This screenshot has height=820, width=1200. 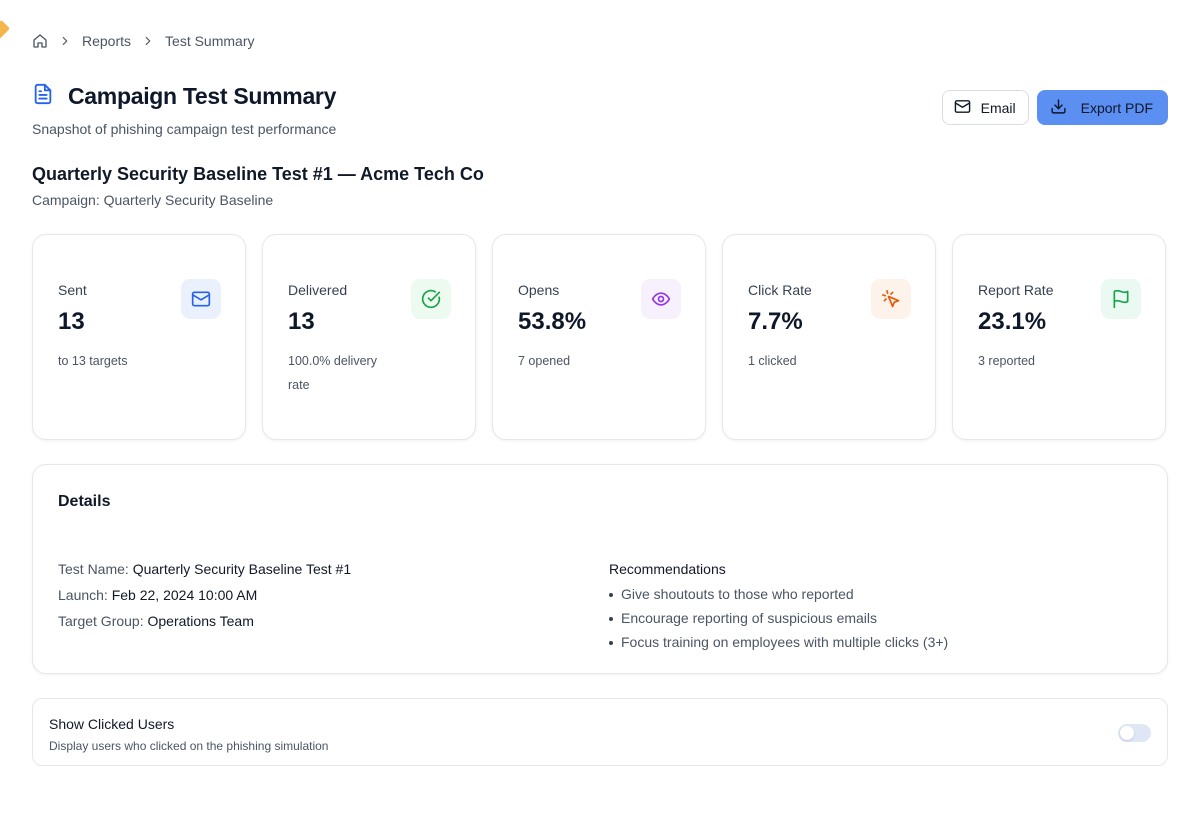 What do you see at coordinates (318, 290) in the screenshot?
I see `stat-label: Delivered` at bounding box center [318, 290].